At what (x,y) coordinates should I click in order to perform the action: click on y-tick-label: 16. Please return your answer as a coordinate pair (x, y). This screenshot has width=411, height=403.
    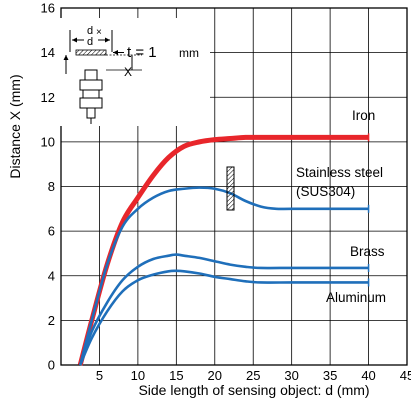
    Looking at the image, I should click on (48, 8).